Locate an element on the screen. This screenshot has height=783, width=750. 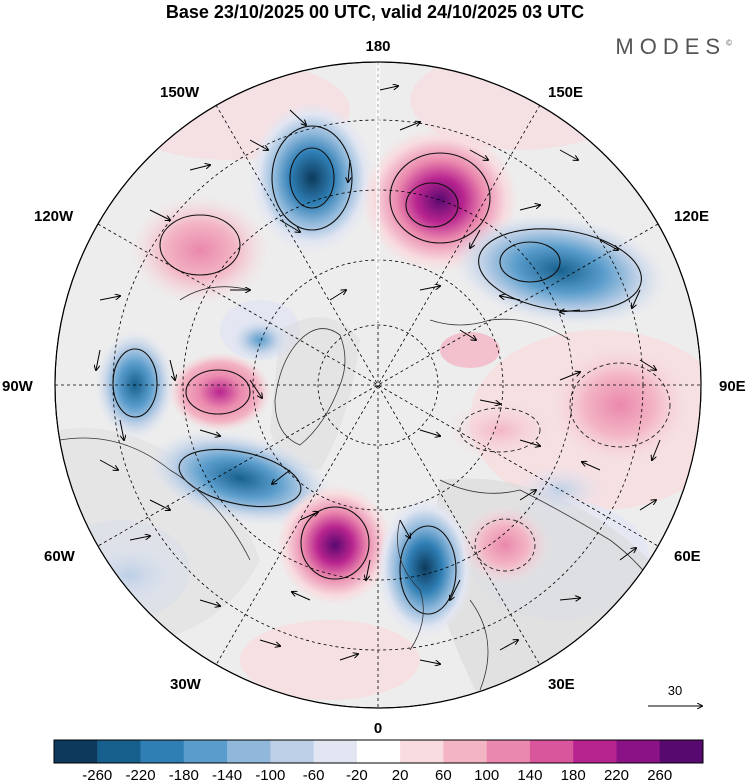
wind-reference-label: 30 is located at coordinates (675, 690).